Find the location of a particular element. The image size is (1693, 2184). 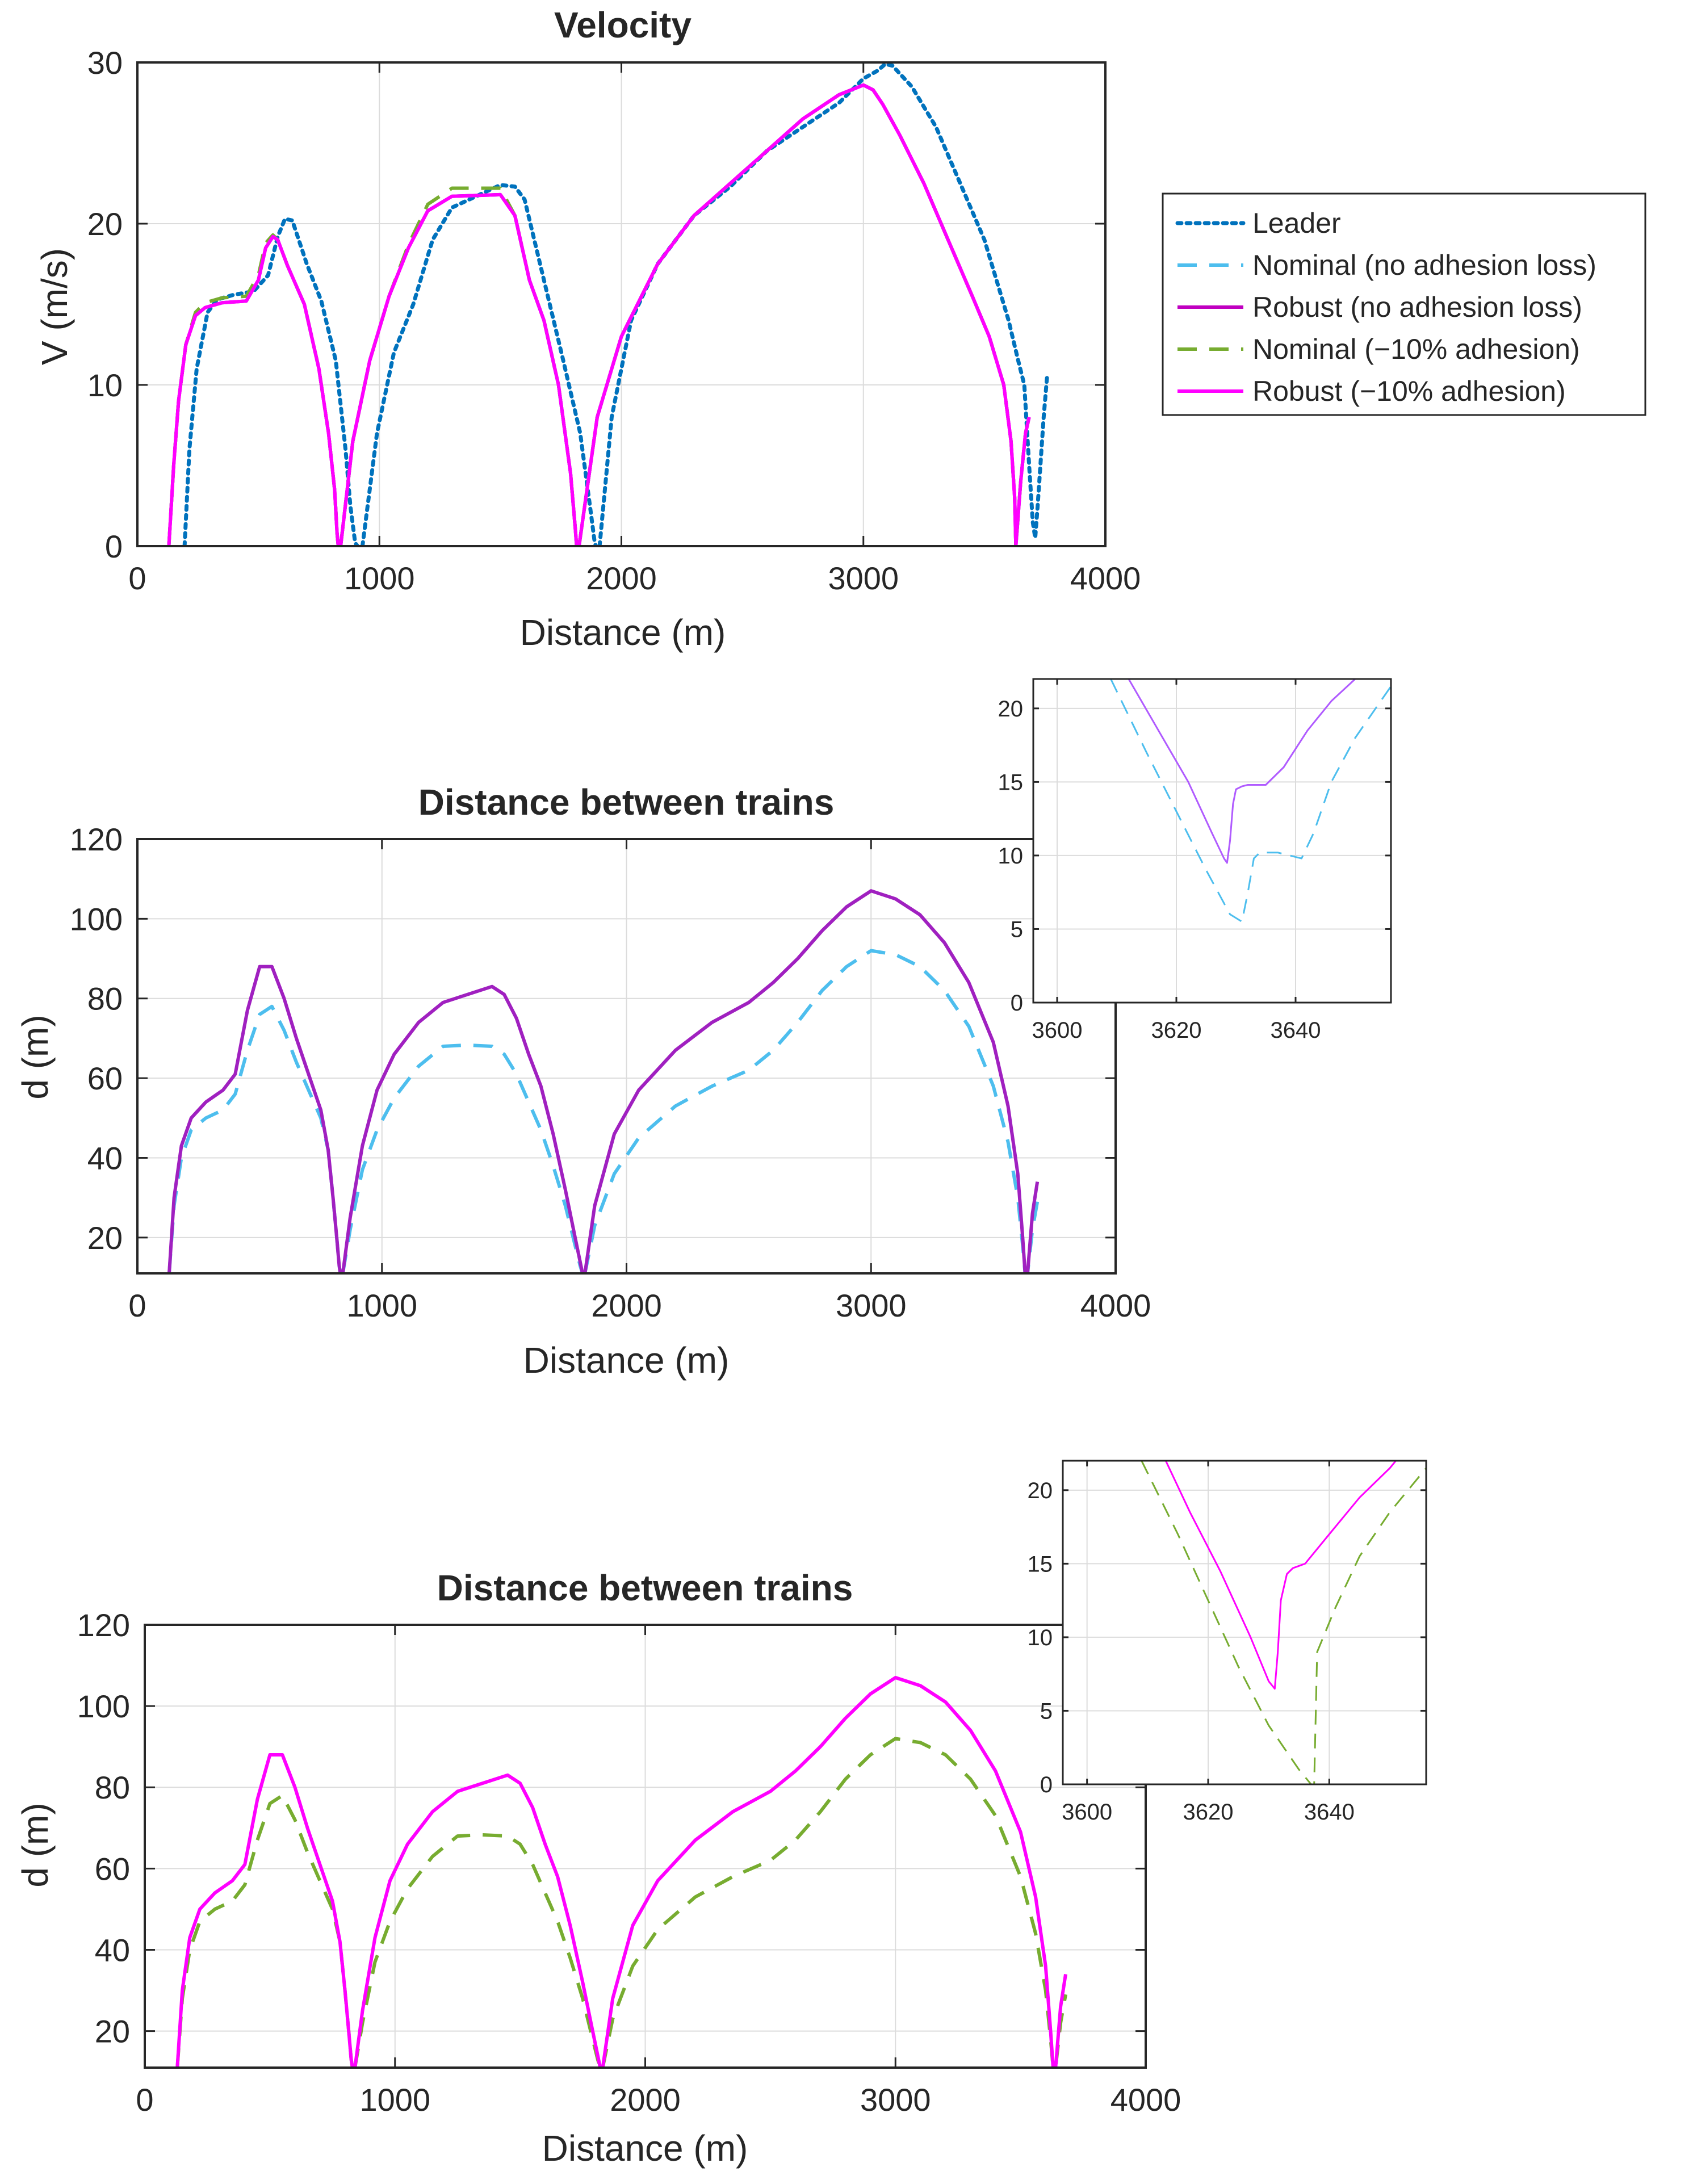

zoom-inset-no-adhesion-loss: 3600 3620 3640 0 5 10 15 20 is located at coordinates (1195, 860).